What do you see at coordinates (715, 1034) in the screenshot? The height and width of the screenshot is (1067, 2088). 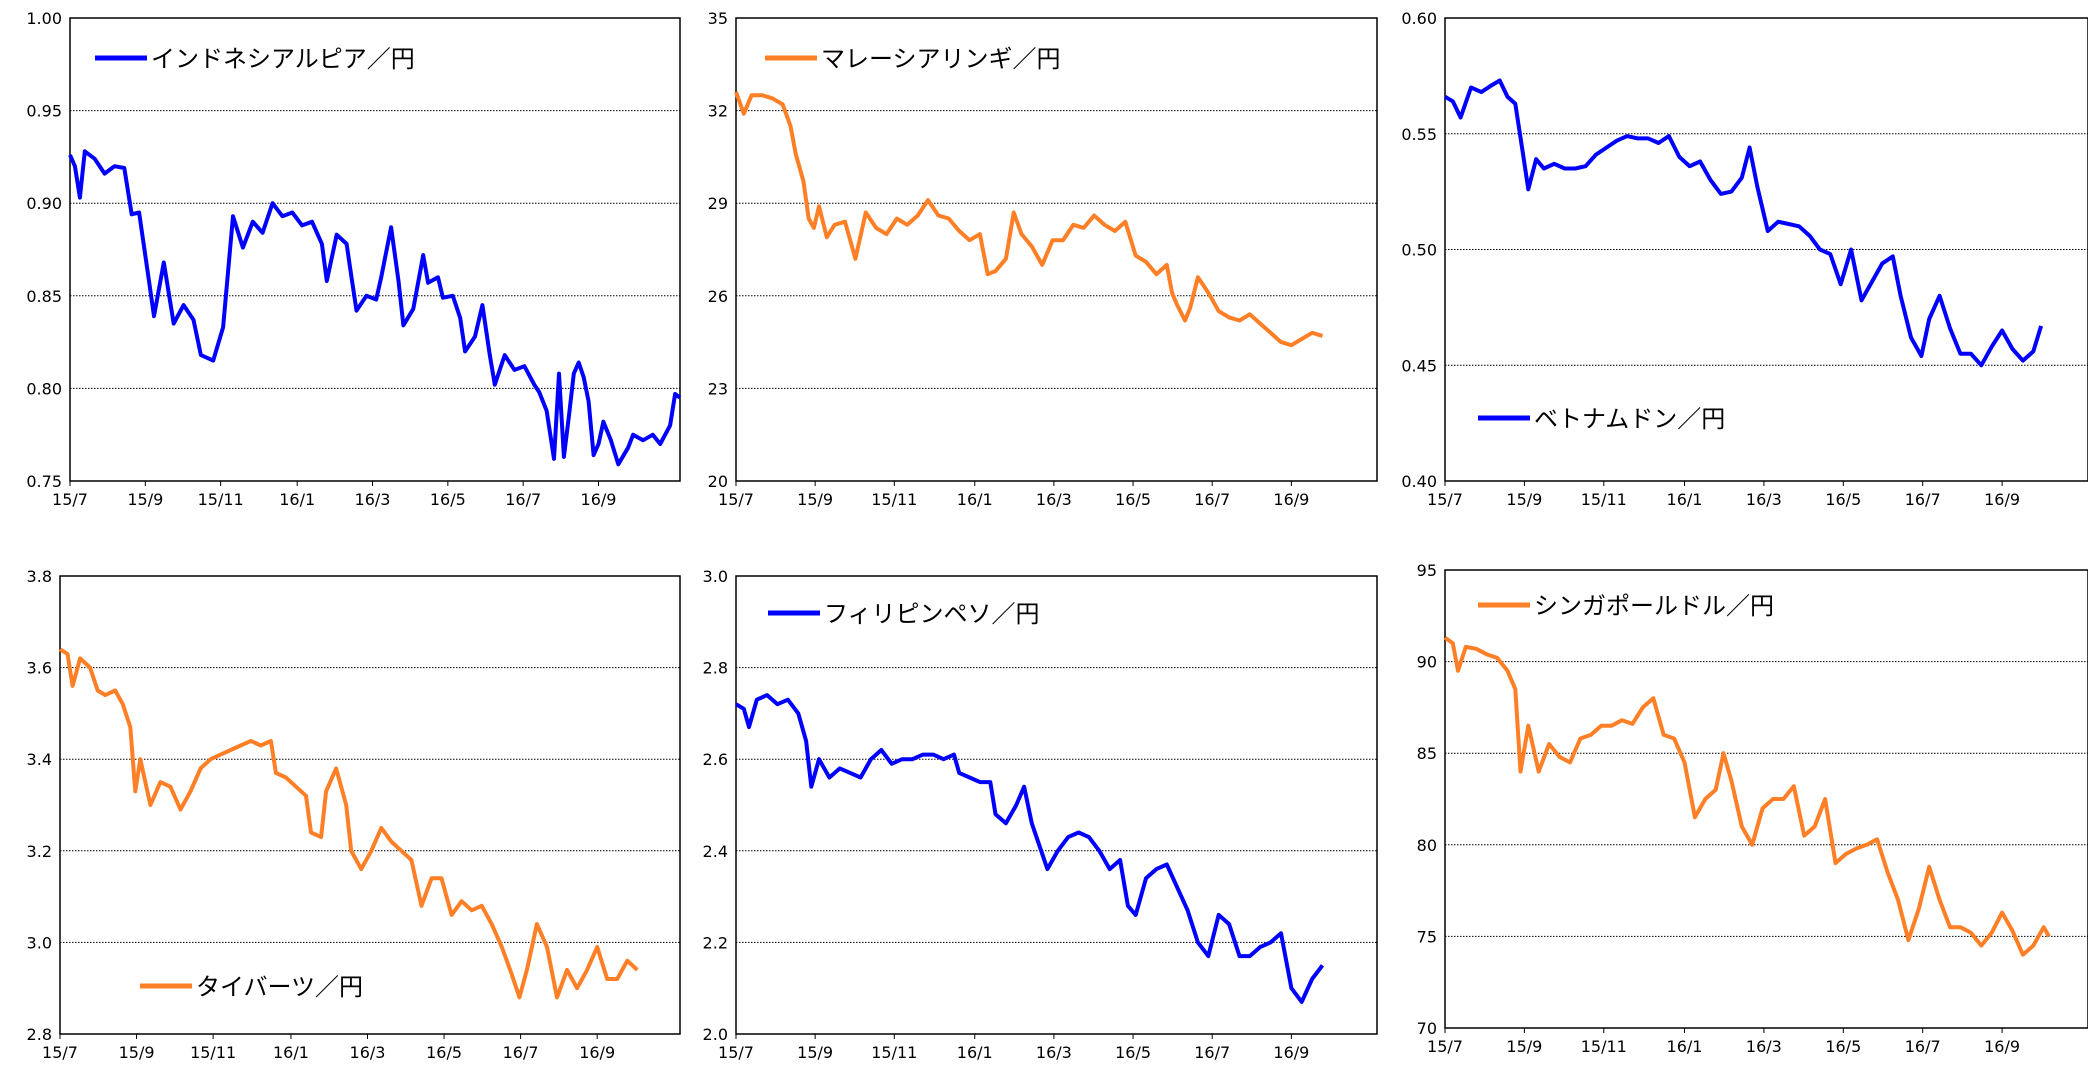 I see `y-tick-label: 2.0` at bounding box center [715, 1034].